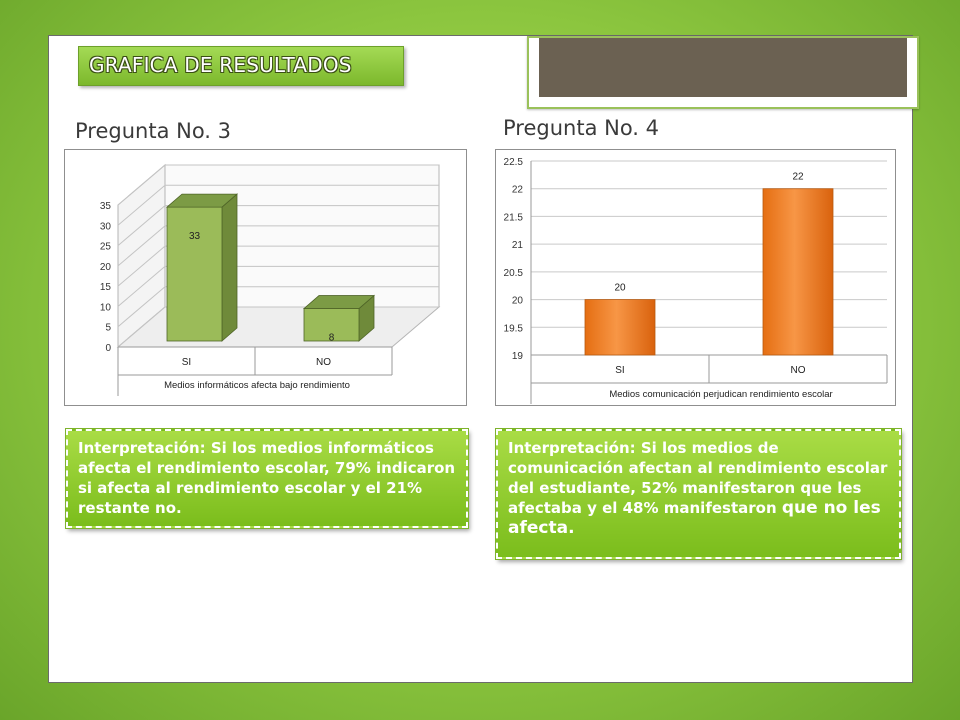  What do you see at coordinates (694, 518) in the screenshot?
I see `interpretation-4-tail: que no les afecta.` at bounding box center [694, 518].